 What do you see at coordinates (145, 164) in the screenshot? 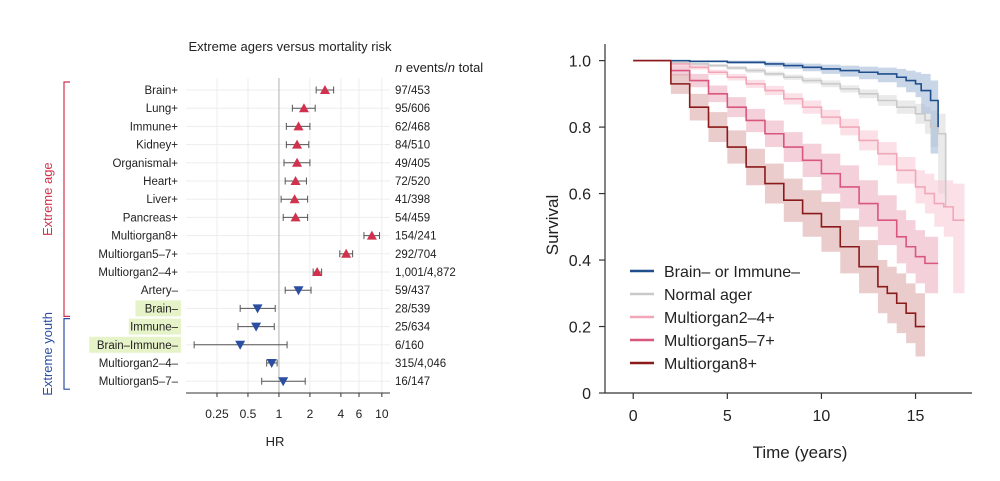
I see `row-label: Organismal+` at bounding box center [145, 164].